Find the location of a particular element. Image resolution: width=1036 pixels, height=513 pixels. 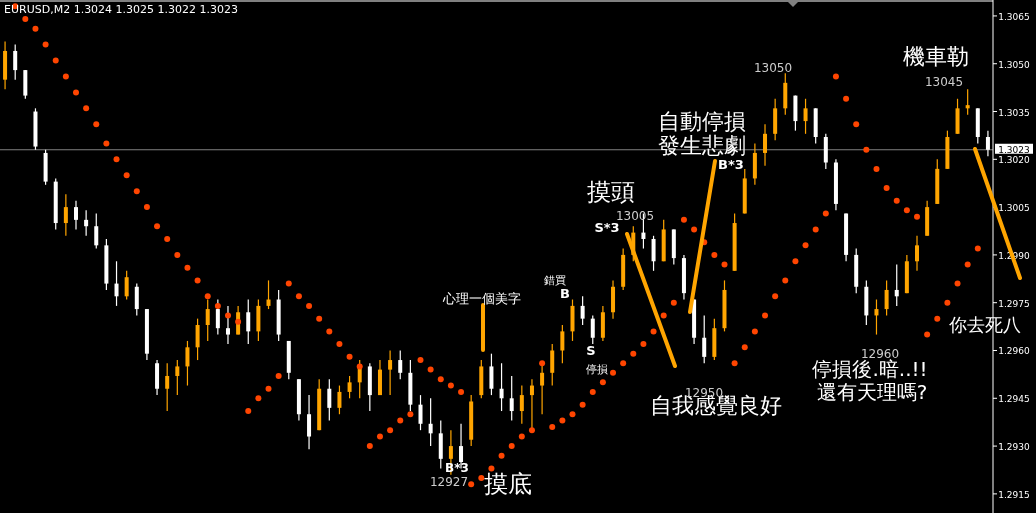

annotation: 你去死八 is located at coordinates (984, 324).